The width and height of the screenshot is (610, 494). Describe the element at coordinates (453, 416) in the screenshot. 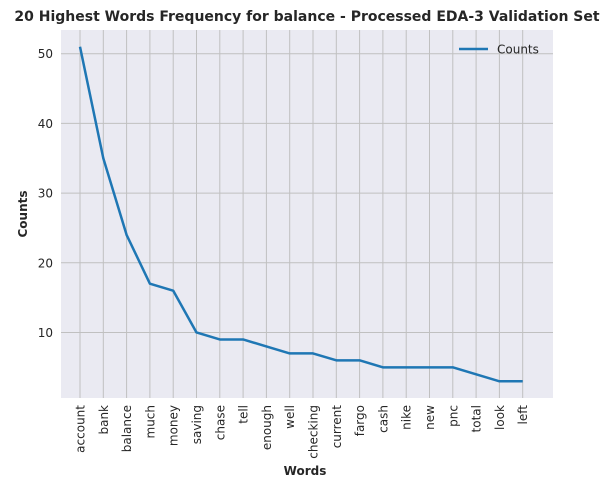

I see `x-tick-label-pnc: pnc` at that location.